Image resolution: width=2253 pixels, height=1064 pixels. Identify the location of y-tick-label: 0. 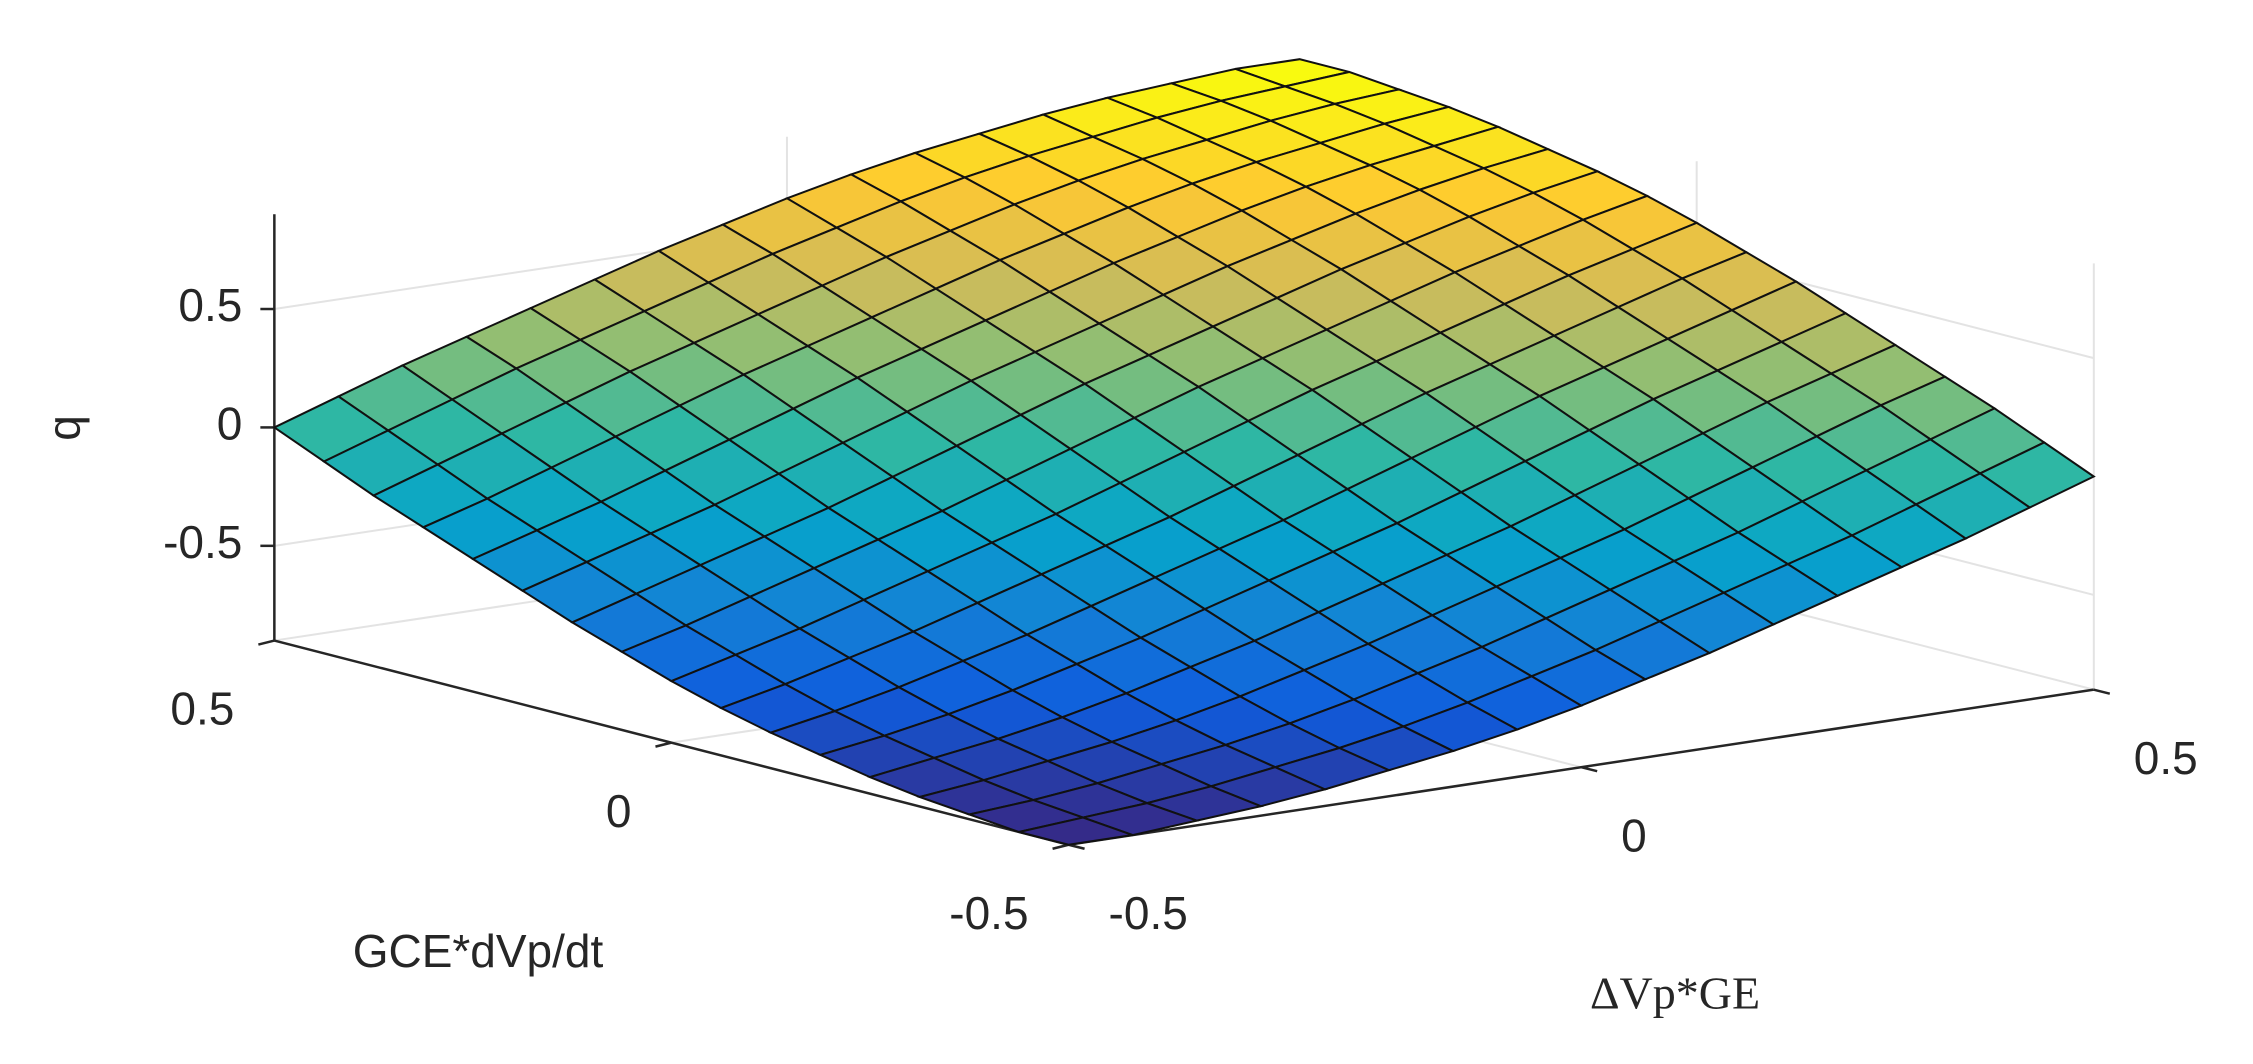
(619, 811).